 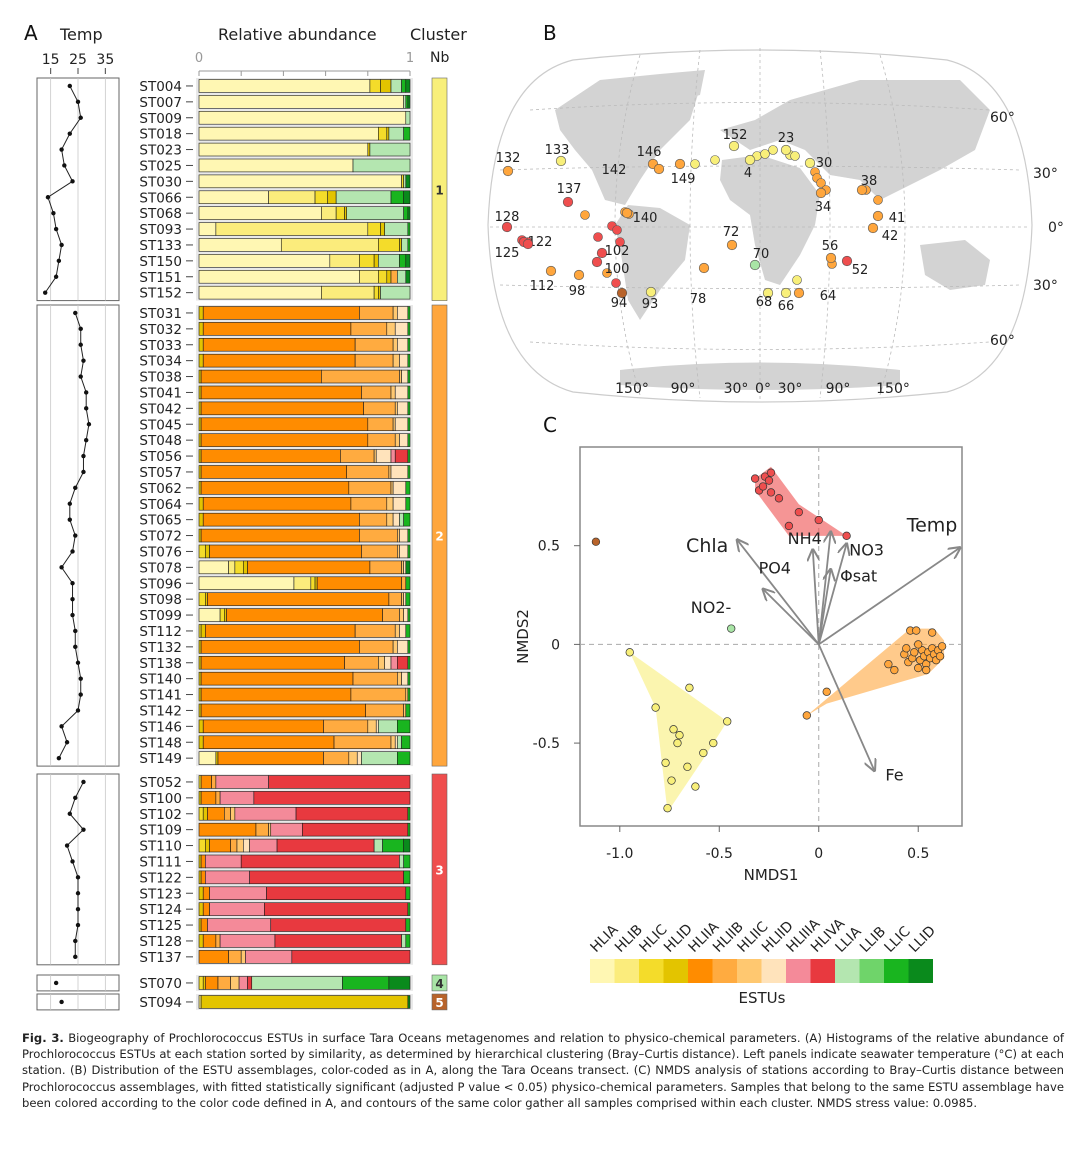 What do you see at coordinates (713, 743) in the screenshot?
I see `nmds-point-cluster1` at bounding box center [713, 743].